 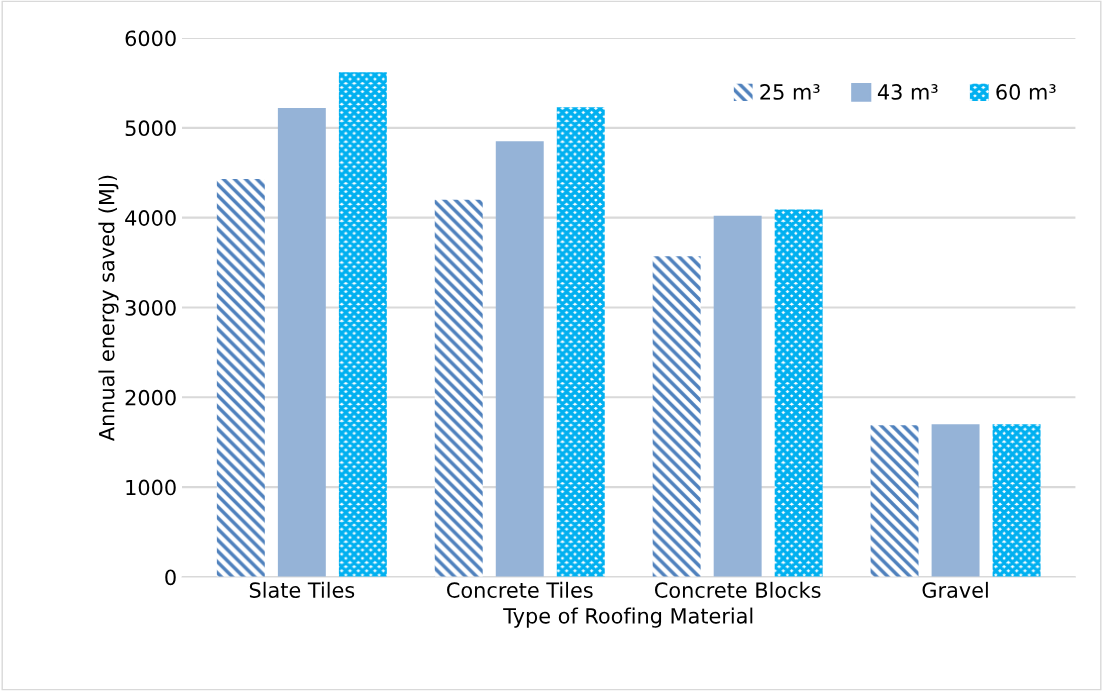 What do you see at coordinates (738, 589) in the screenshot?
I see `x-tick-label: Concrete Blocks` at bounding box center [738, 589].